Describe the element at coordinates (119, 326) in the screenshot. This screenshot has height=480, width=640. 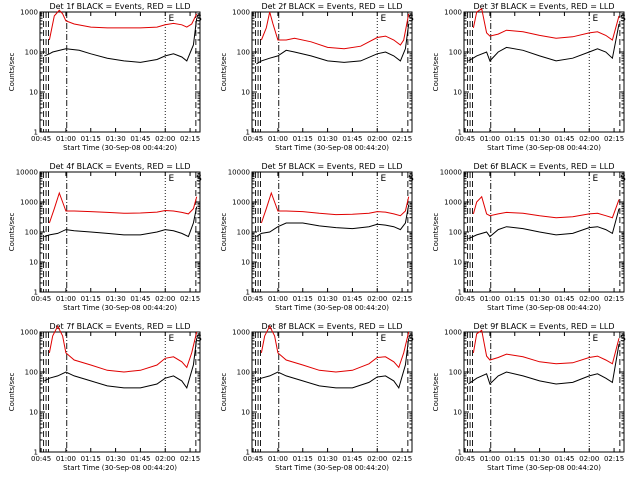
I see `chart-title: Det 7f BLACK = Events, RED = LLD` at that location.